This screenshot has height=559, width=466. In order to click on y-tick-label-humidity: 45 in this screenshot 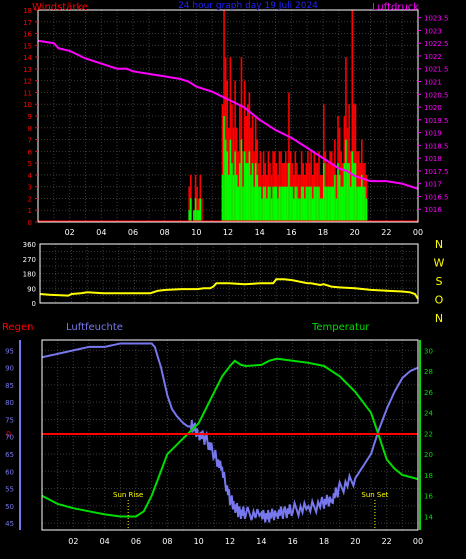, I will do `click(9, 524)`.